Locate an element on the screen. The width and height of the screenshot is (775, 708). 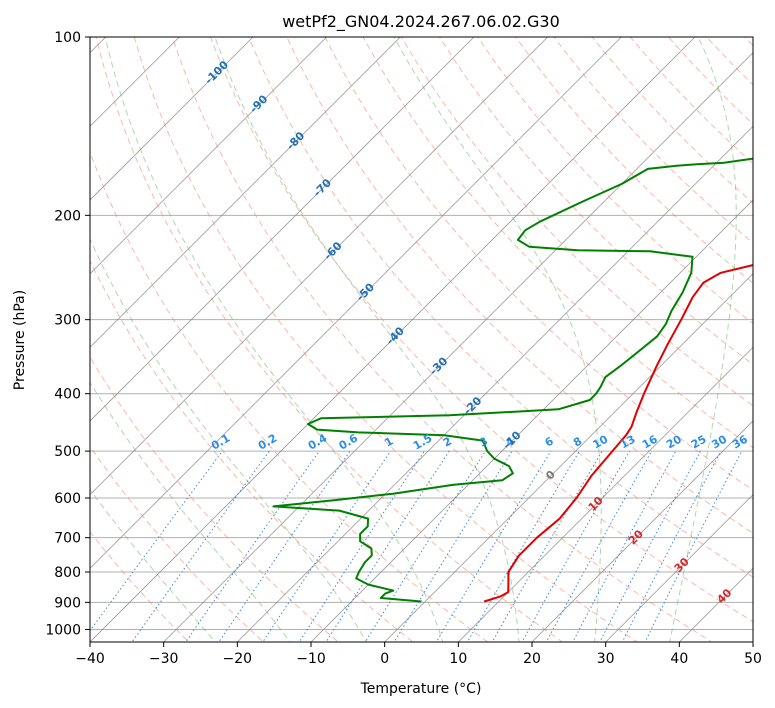
y-tick-label: 1000 is located at coordinates (63, 630).